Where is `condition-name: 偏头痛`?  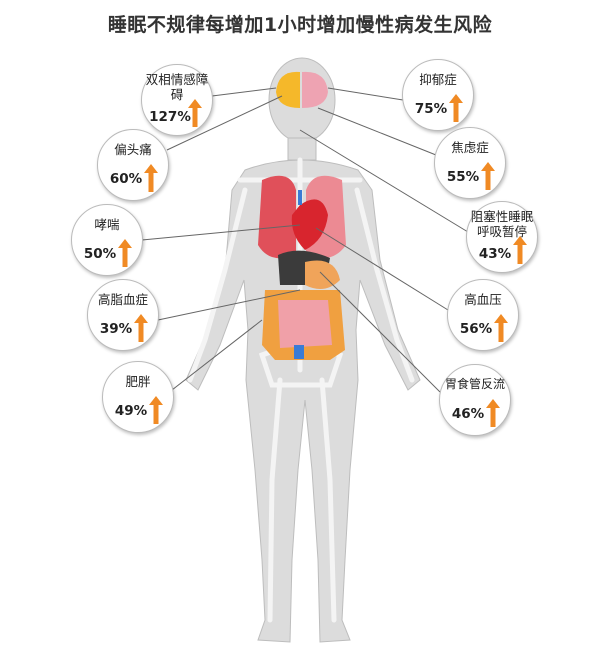 condition-name: 偏头痛 is located at coordinates (133, 149).